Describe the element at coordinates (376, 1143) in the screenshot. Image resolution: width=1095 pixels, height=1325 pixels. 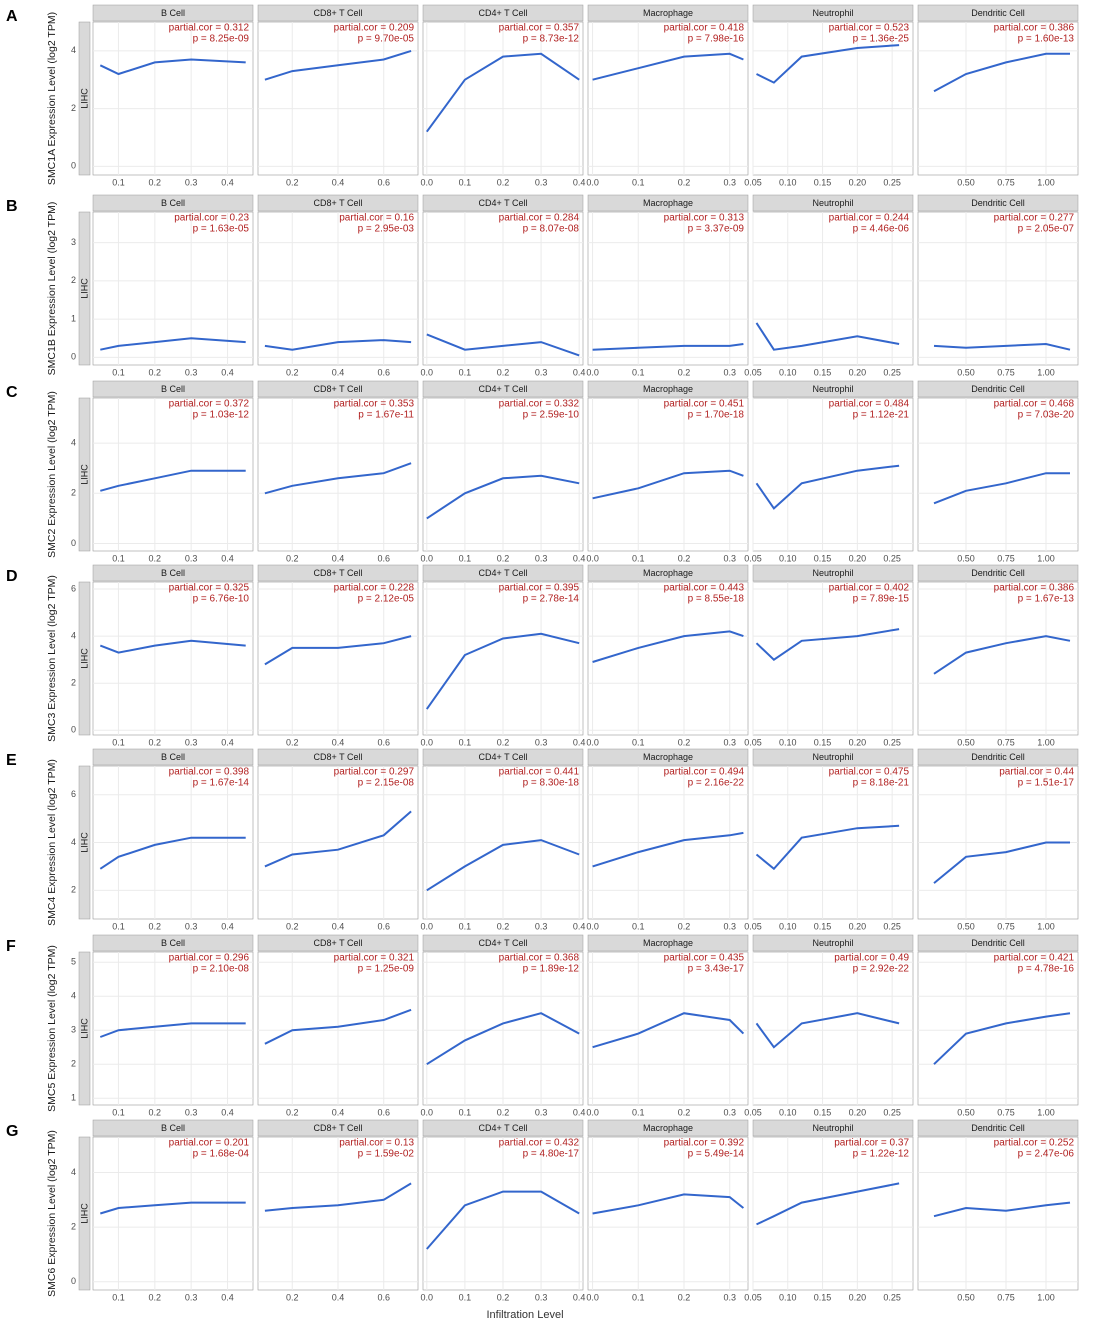
I see `correlation-label: partial.cor = 0.13` at that location.